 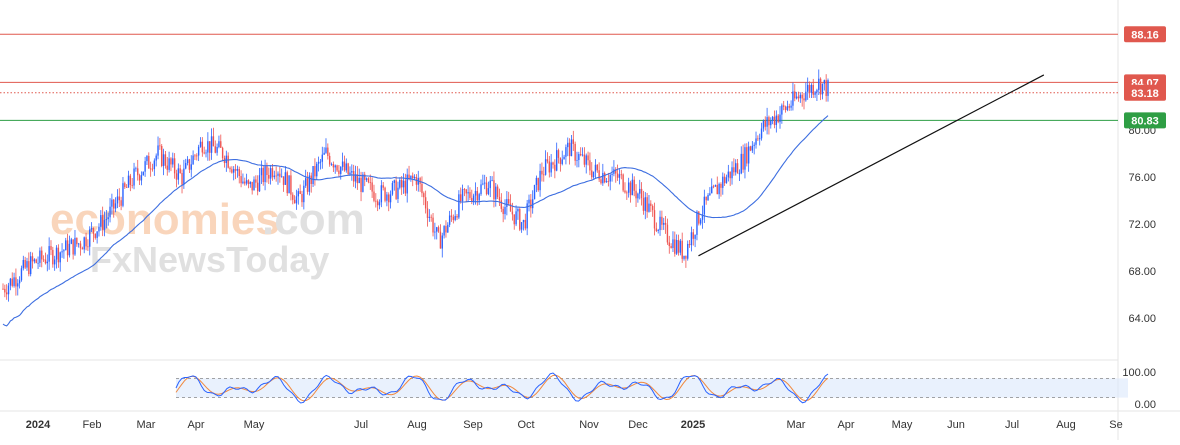 I want to click on price-line-badge, so click(x=1145, y=120).